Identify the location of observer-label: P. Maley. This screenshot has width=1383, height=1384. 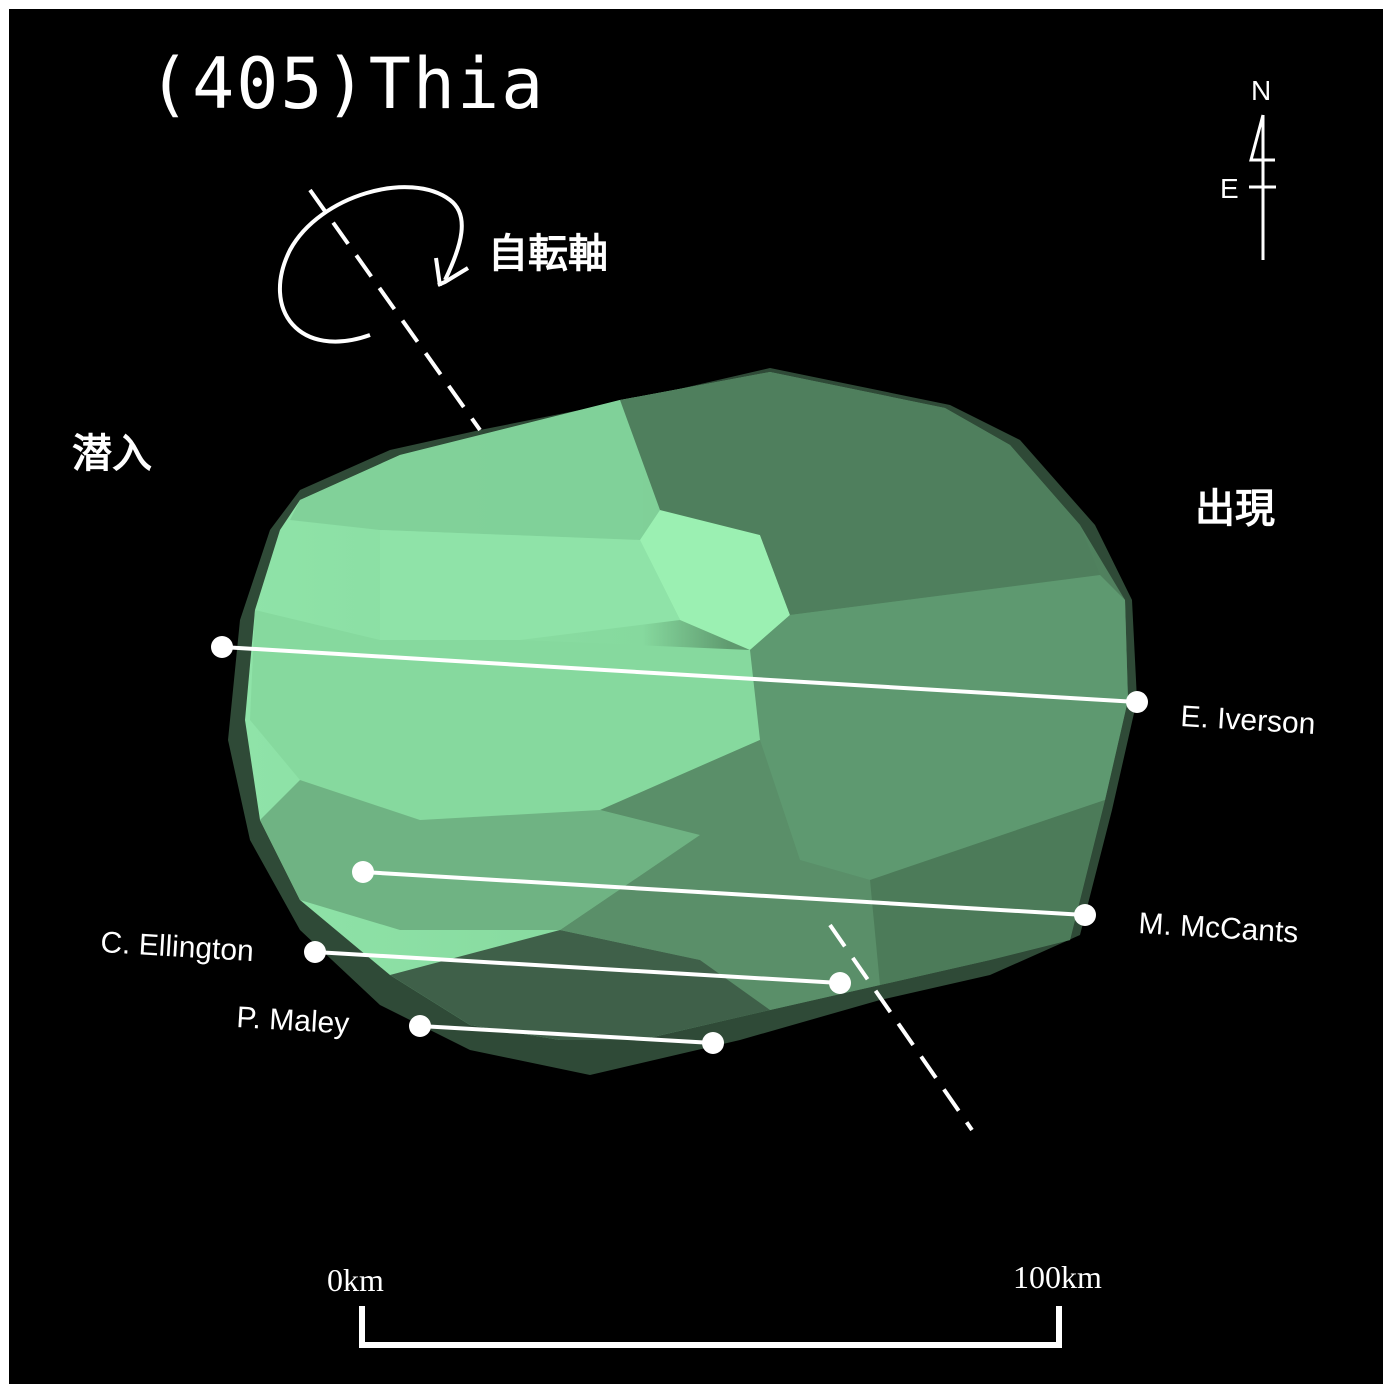
(293, 1021).